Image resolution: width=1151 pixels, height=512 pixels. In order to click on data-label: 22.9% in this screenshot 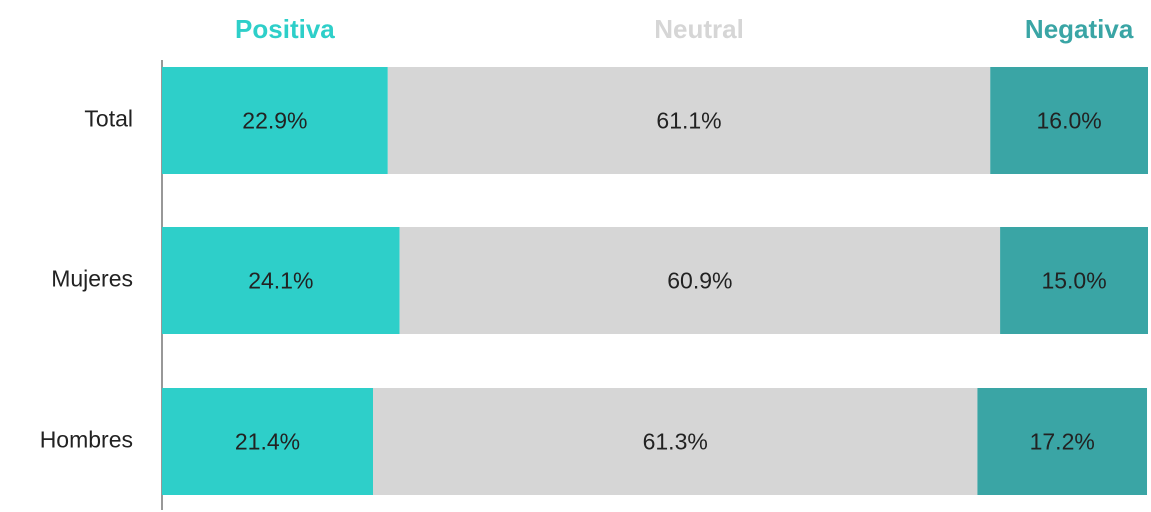, I will do `click(274, 121)`.